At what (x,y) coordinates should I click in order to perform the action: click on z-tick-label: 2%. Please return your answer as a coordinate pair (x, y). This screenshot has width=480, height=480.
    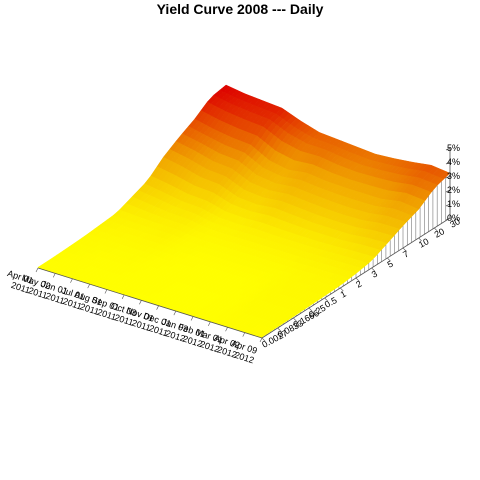
    Looking at the image, I should click on (453, 190).